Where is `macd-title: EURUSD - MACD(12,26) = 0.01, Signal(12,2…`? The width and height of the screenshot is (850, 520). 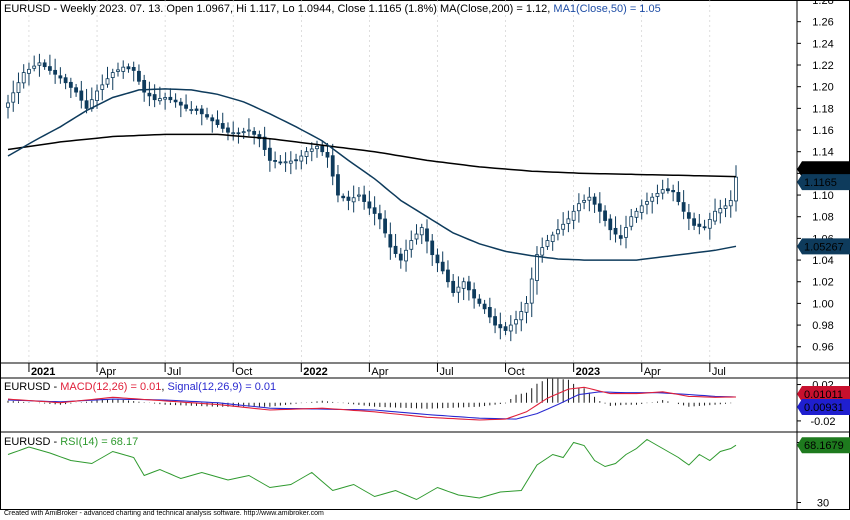 macd-title: EURUSD - MACD(12,26) = 0.01, Signal(12,2… is located at coordinates (140, 387).